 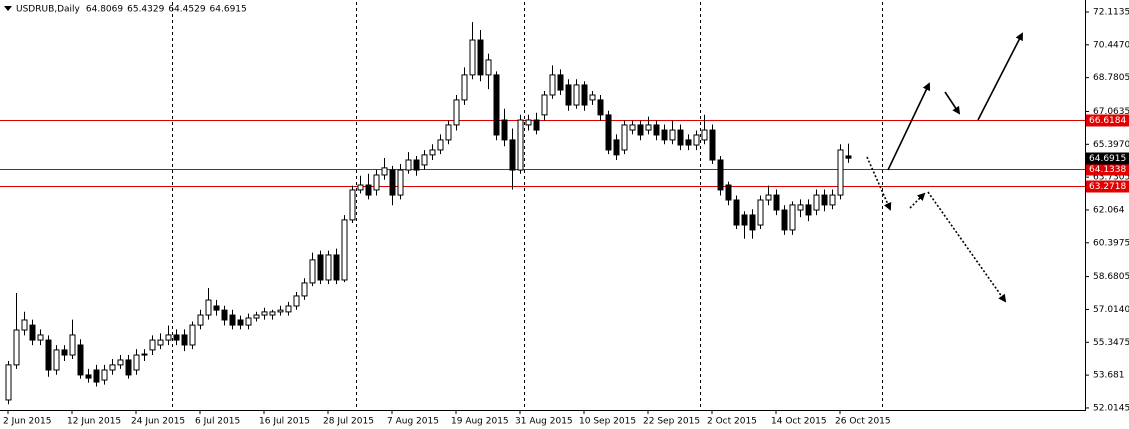 What do you see at coordinates (158, 422) in the screenshot?
I see `x-tick-label: 24 Jun 2015` at bounding box center [158, 422].